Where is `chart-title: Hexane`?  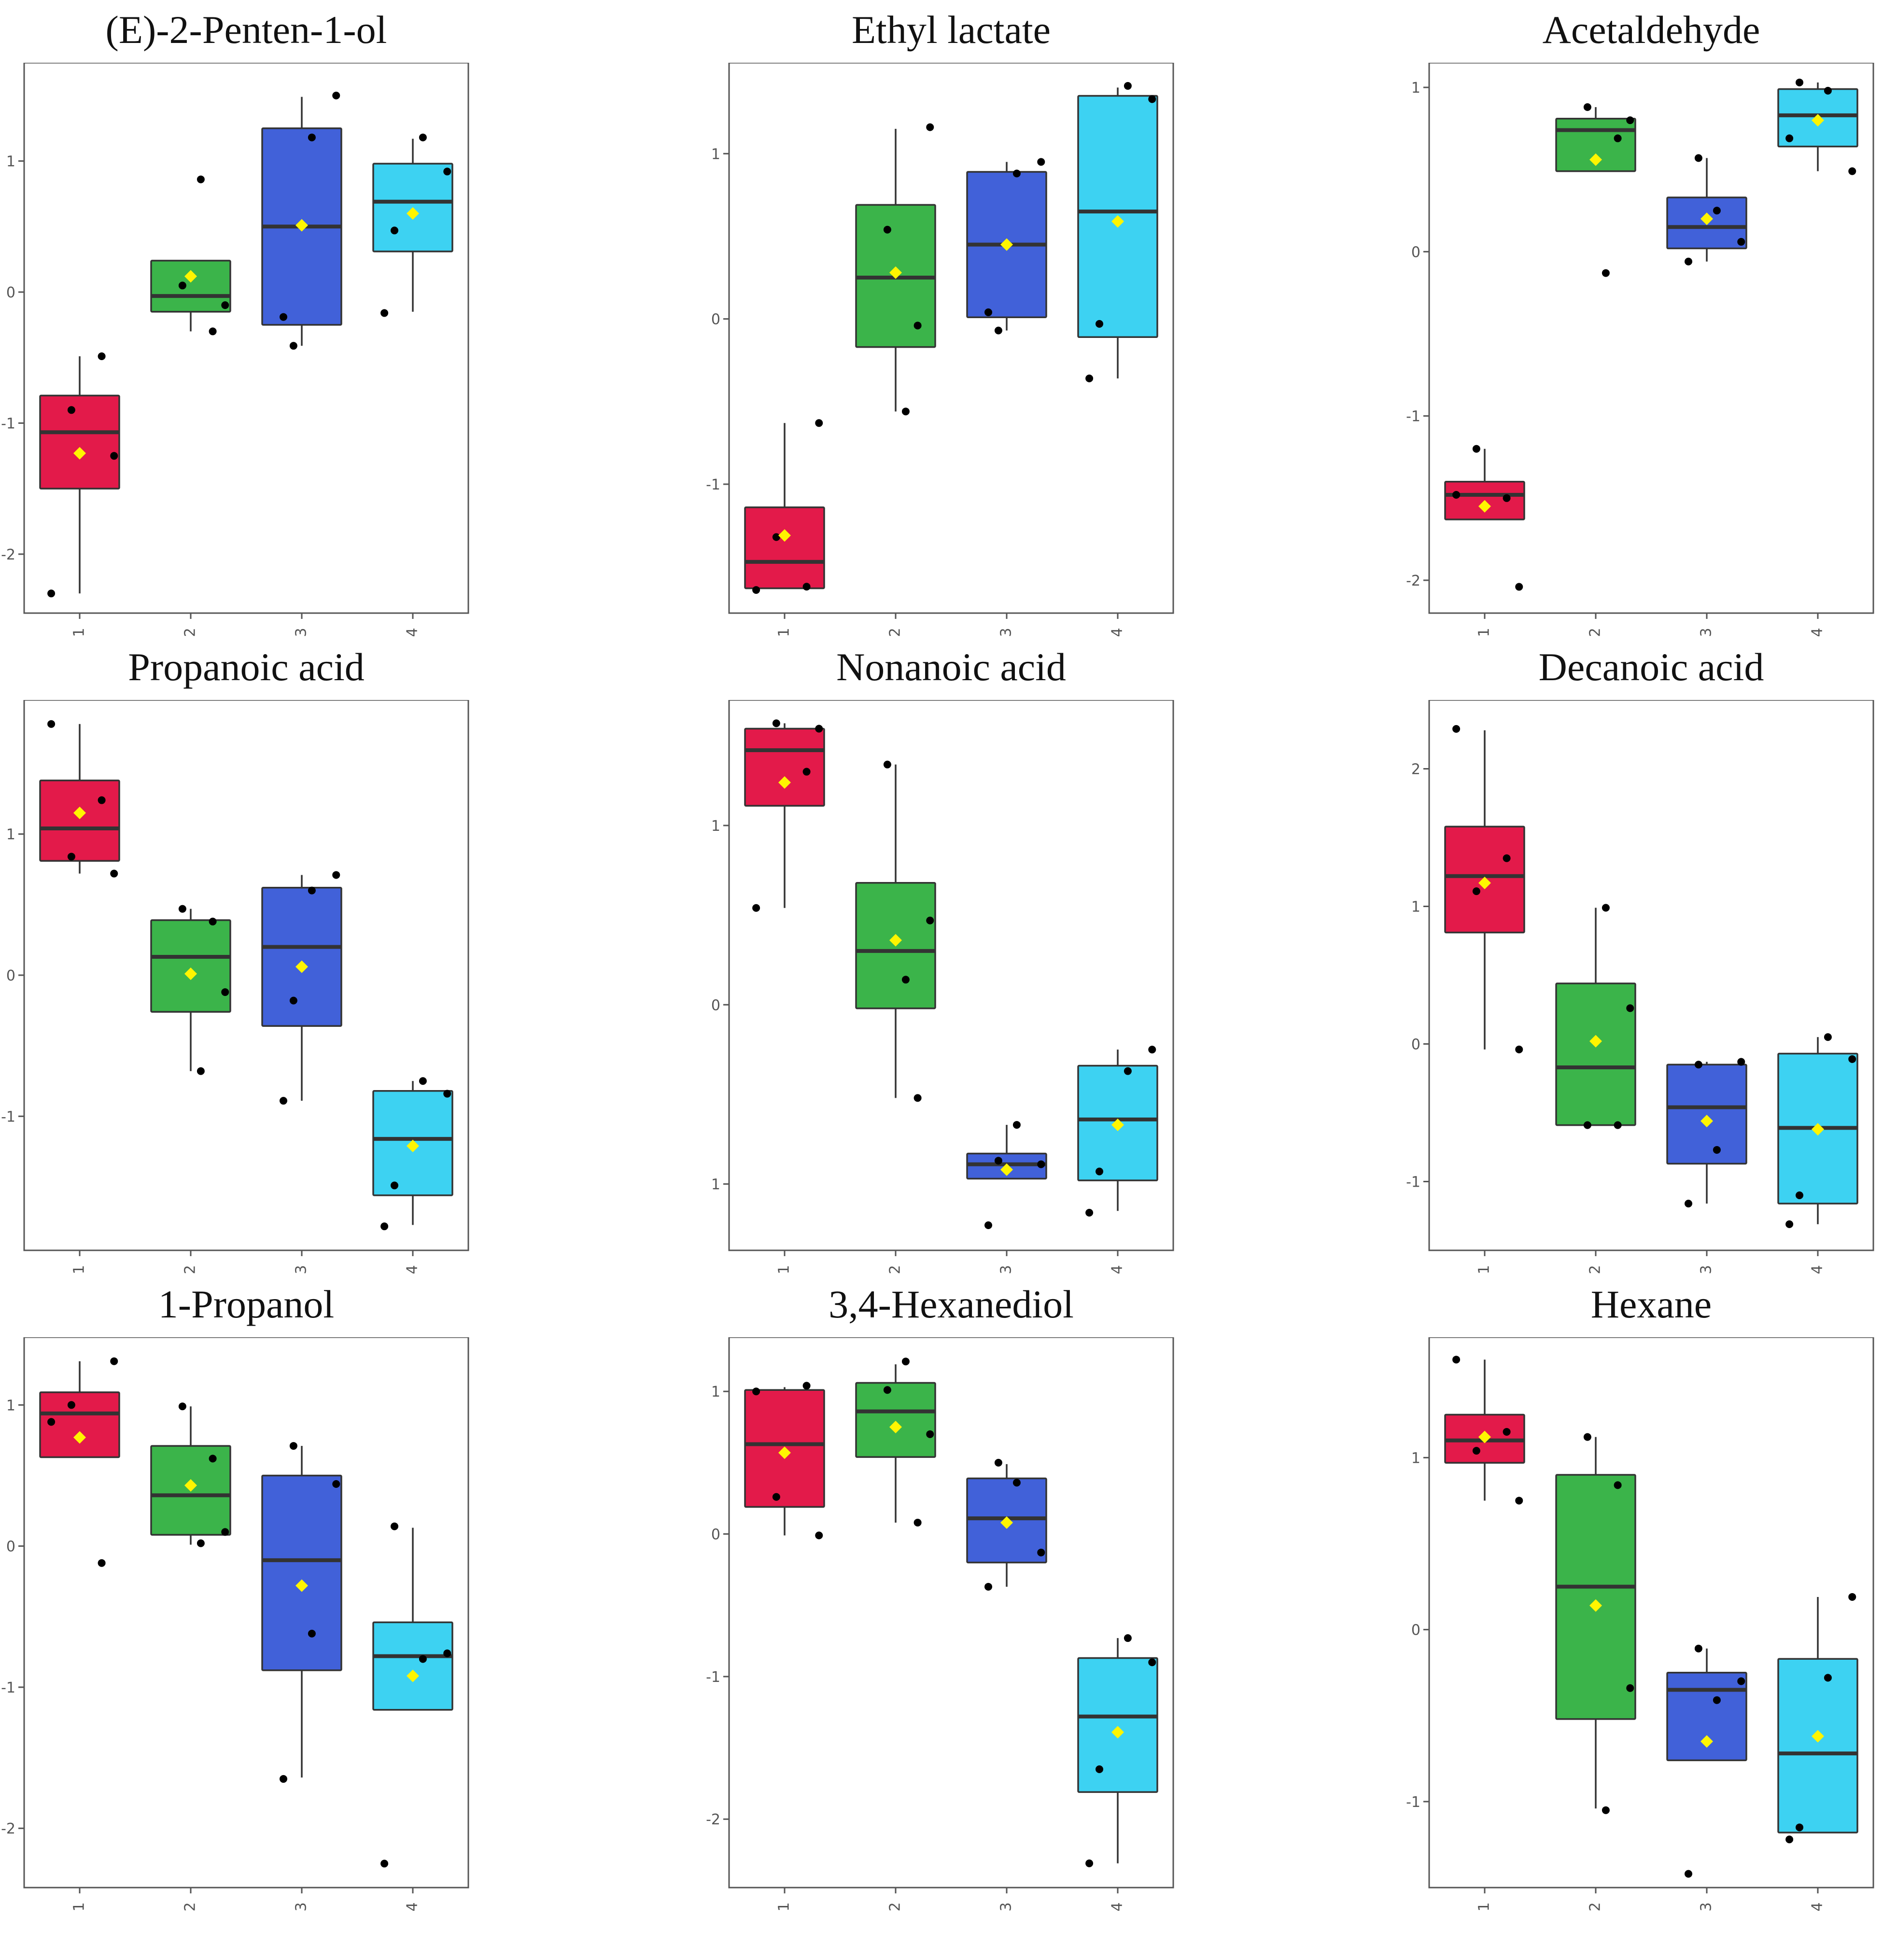 chart-title: Hexane is located at coordinates (1651, 1304).